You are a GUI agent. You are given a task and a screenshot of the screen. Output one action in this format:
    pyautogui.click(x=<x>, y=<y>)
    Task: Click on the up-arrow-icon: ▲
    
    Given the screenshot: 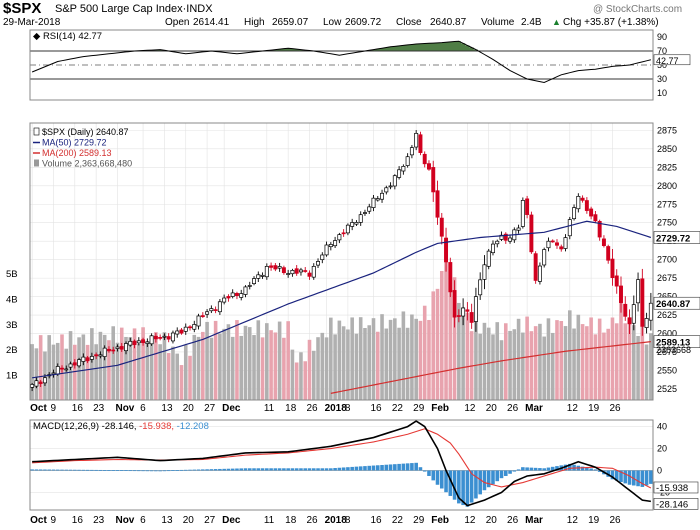 What is the action you would take?
    pyautogui.click(x=556, y=22)
    